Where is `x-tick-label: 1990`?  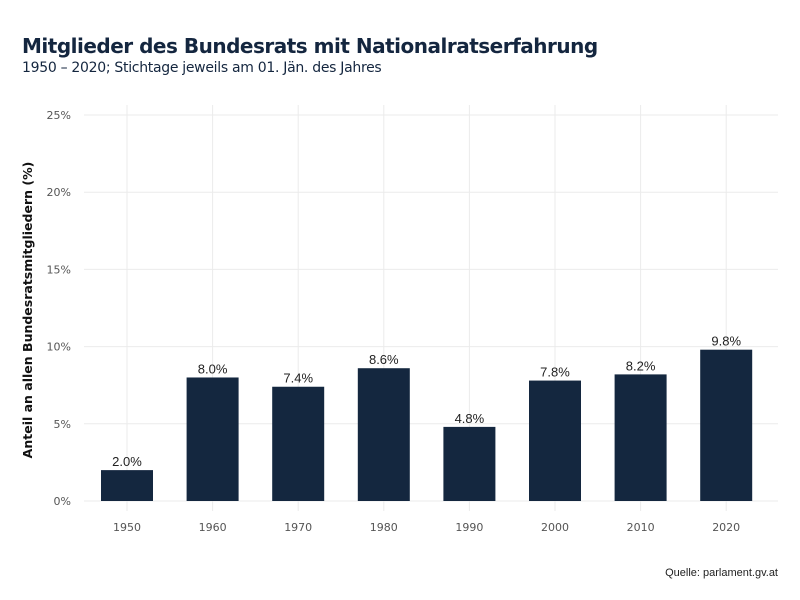
x-tick-label: 1990 is located at coordinates (469, 527).